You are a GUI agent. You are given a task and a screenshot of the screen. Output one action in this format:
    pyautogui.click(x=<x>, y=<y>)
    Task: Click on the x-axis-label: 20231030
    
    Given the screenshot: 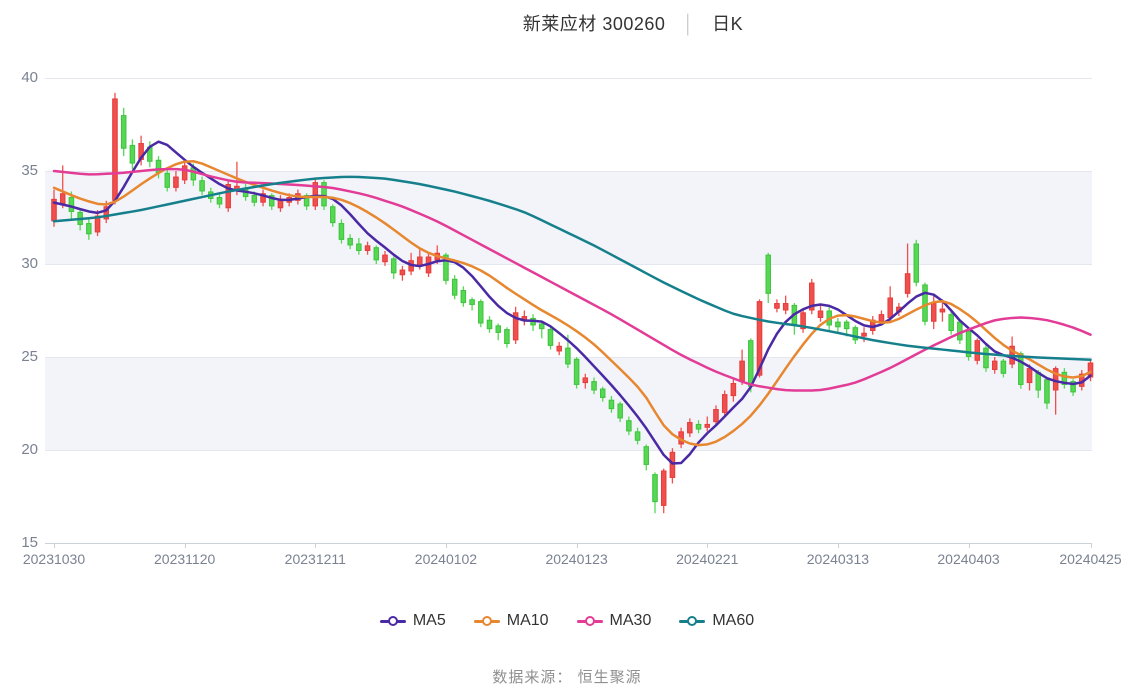 What is the action you would take?
    pyautogui.click(x=54, y=559)
    